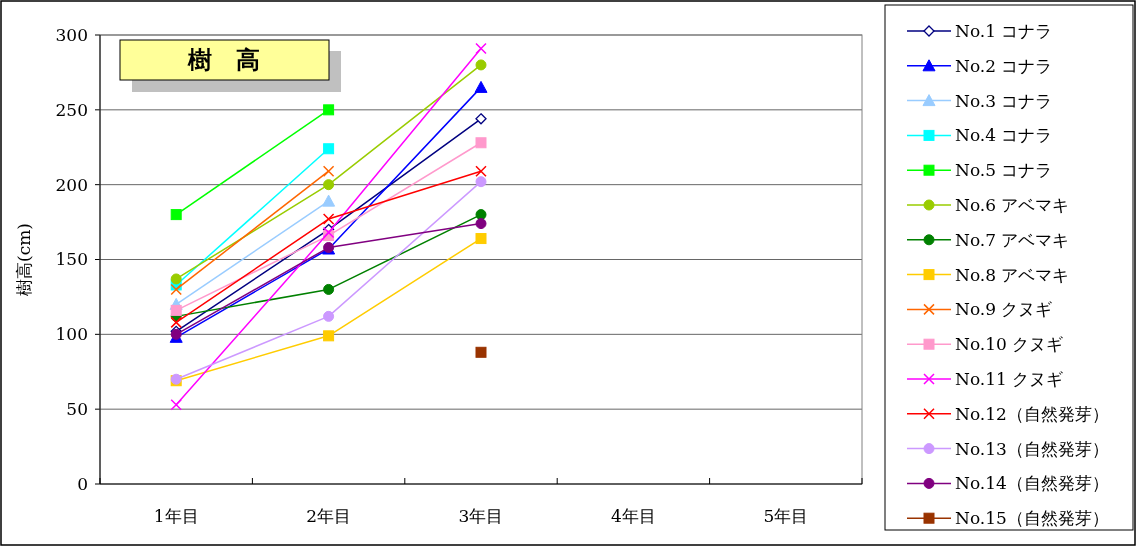 This screenshot has height=546, width=1136. Describe the element at coordinates (1032, 518) in the screenshot. I see `legend-label: No.15（自然発芽）` at that location.